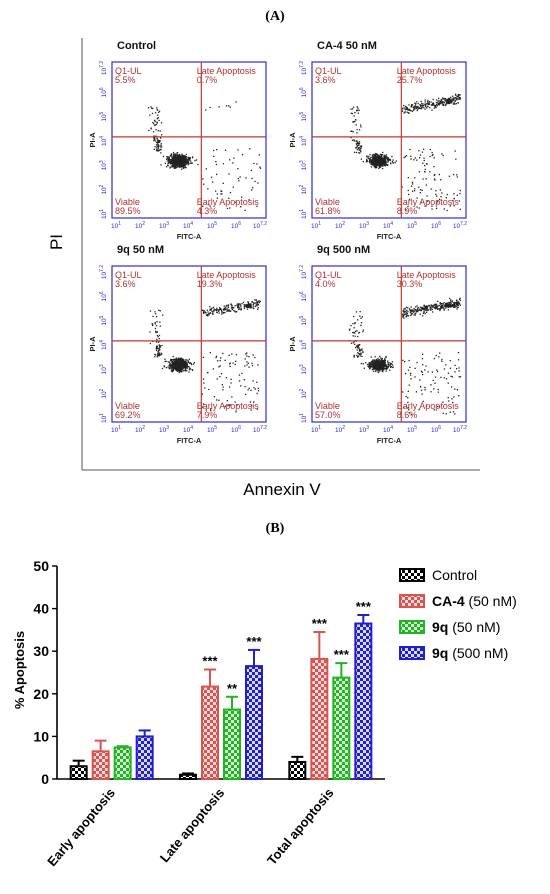 Image resolution: width=550 pixels, height=894 pixels. What do you see at coordinates (188, 429) in the screenshot?
I see `x-tick-label: 104` at bounding box center [188, 429].